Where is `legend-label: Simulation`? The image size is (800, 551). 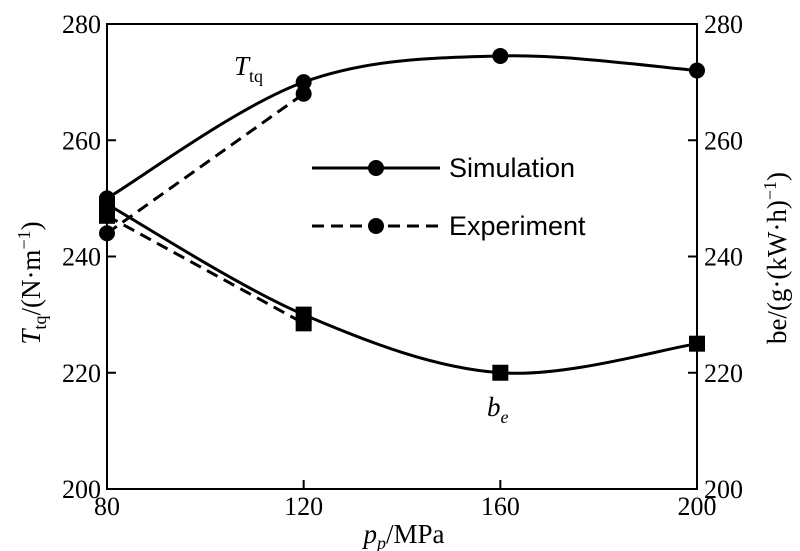 legend-label: Simulation is located at coordinates (512, 168).